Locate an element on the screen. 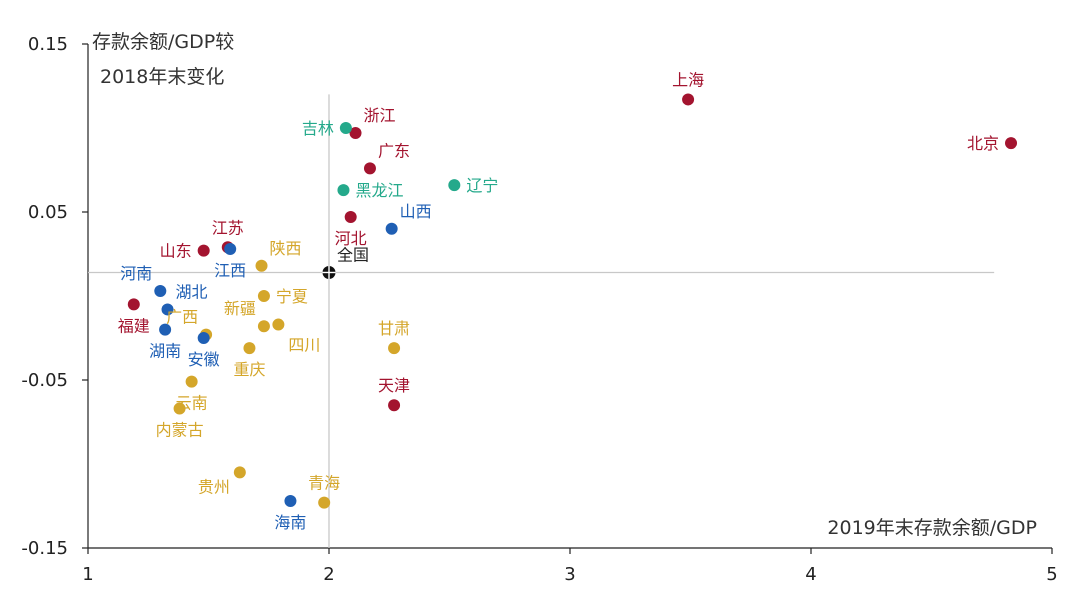 This screenshot has height=593, width=1080. point-label: 天津 is located at coordinates (394, 385).